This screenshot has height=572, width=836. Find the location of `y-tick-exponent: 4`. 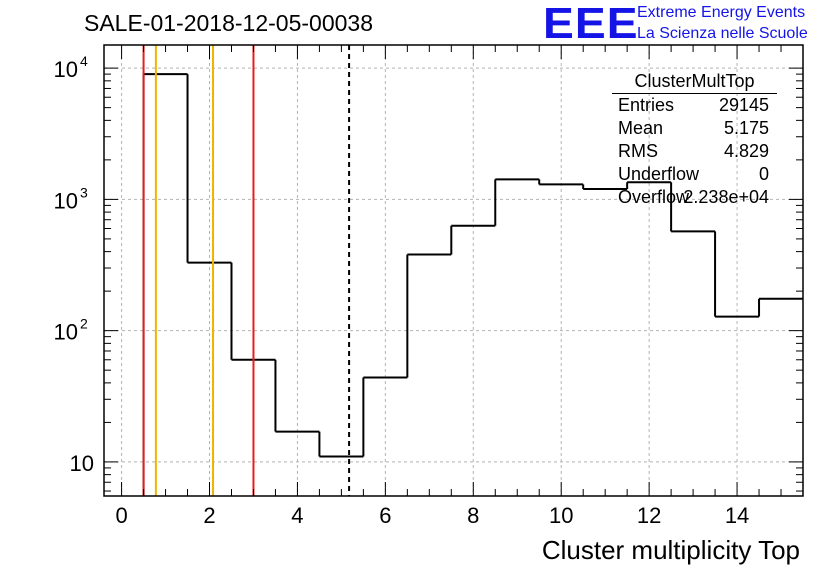

y-tick-exponent: 4 is located at coordinates (84, 61).